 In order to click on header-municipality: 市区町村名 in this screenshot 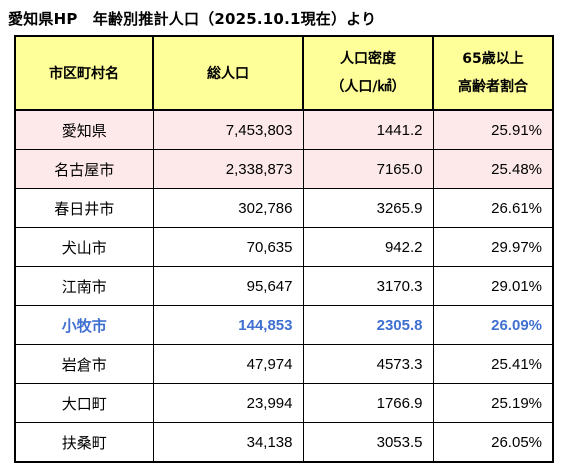, I will do `click(84, 73)`.